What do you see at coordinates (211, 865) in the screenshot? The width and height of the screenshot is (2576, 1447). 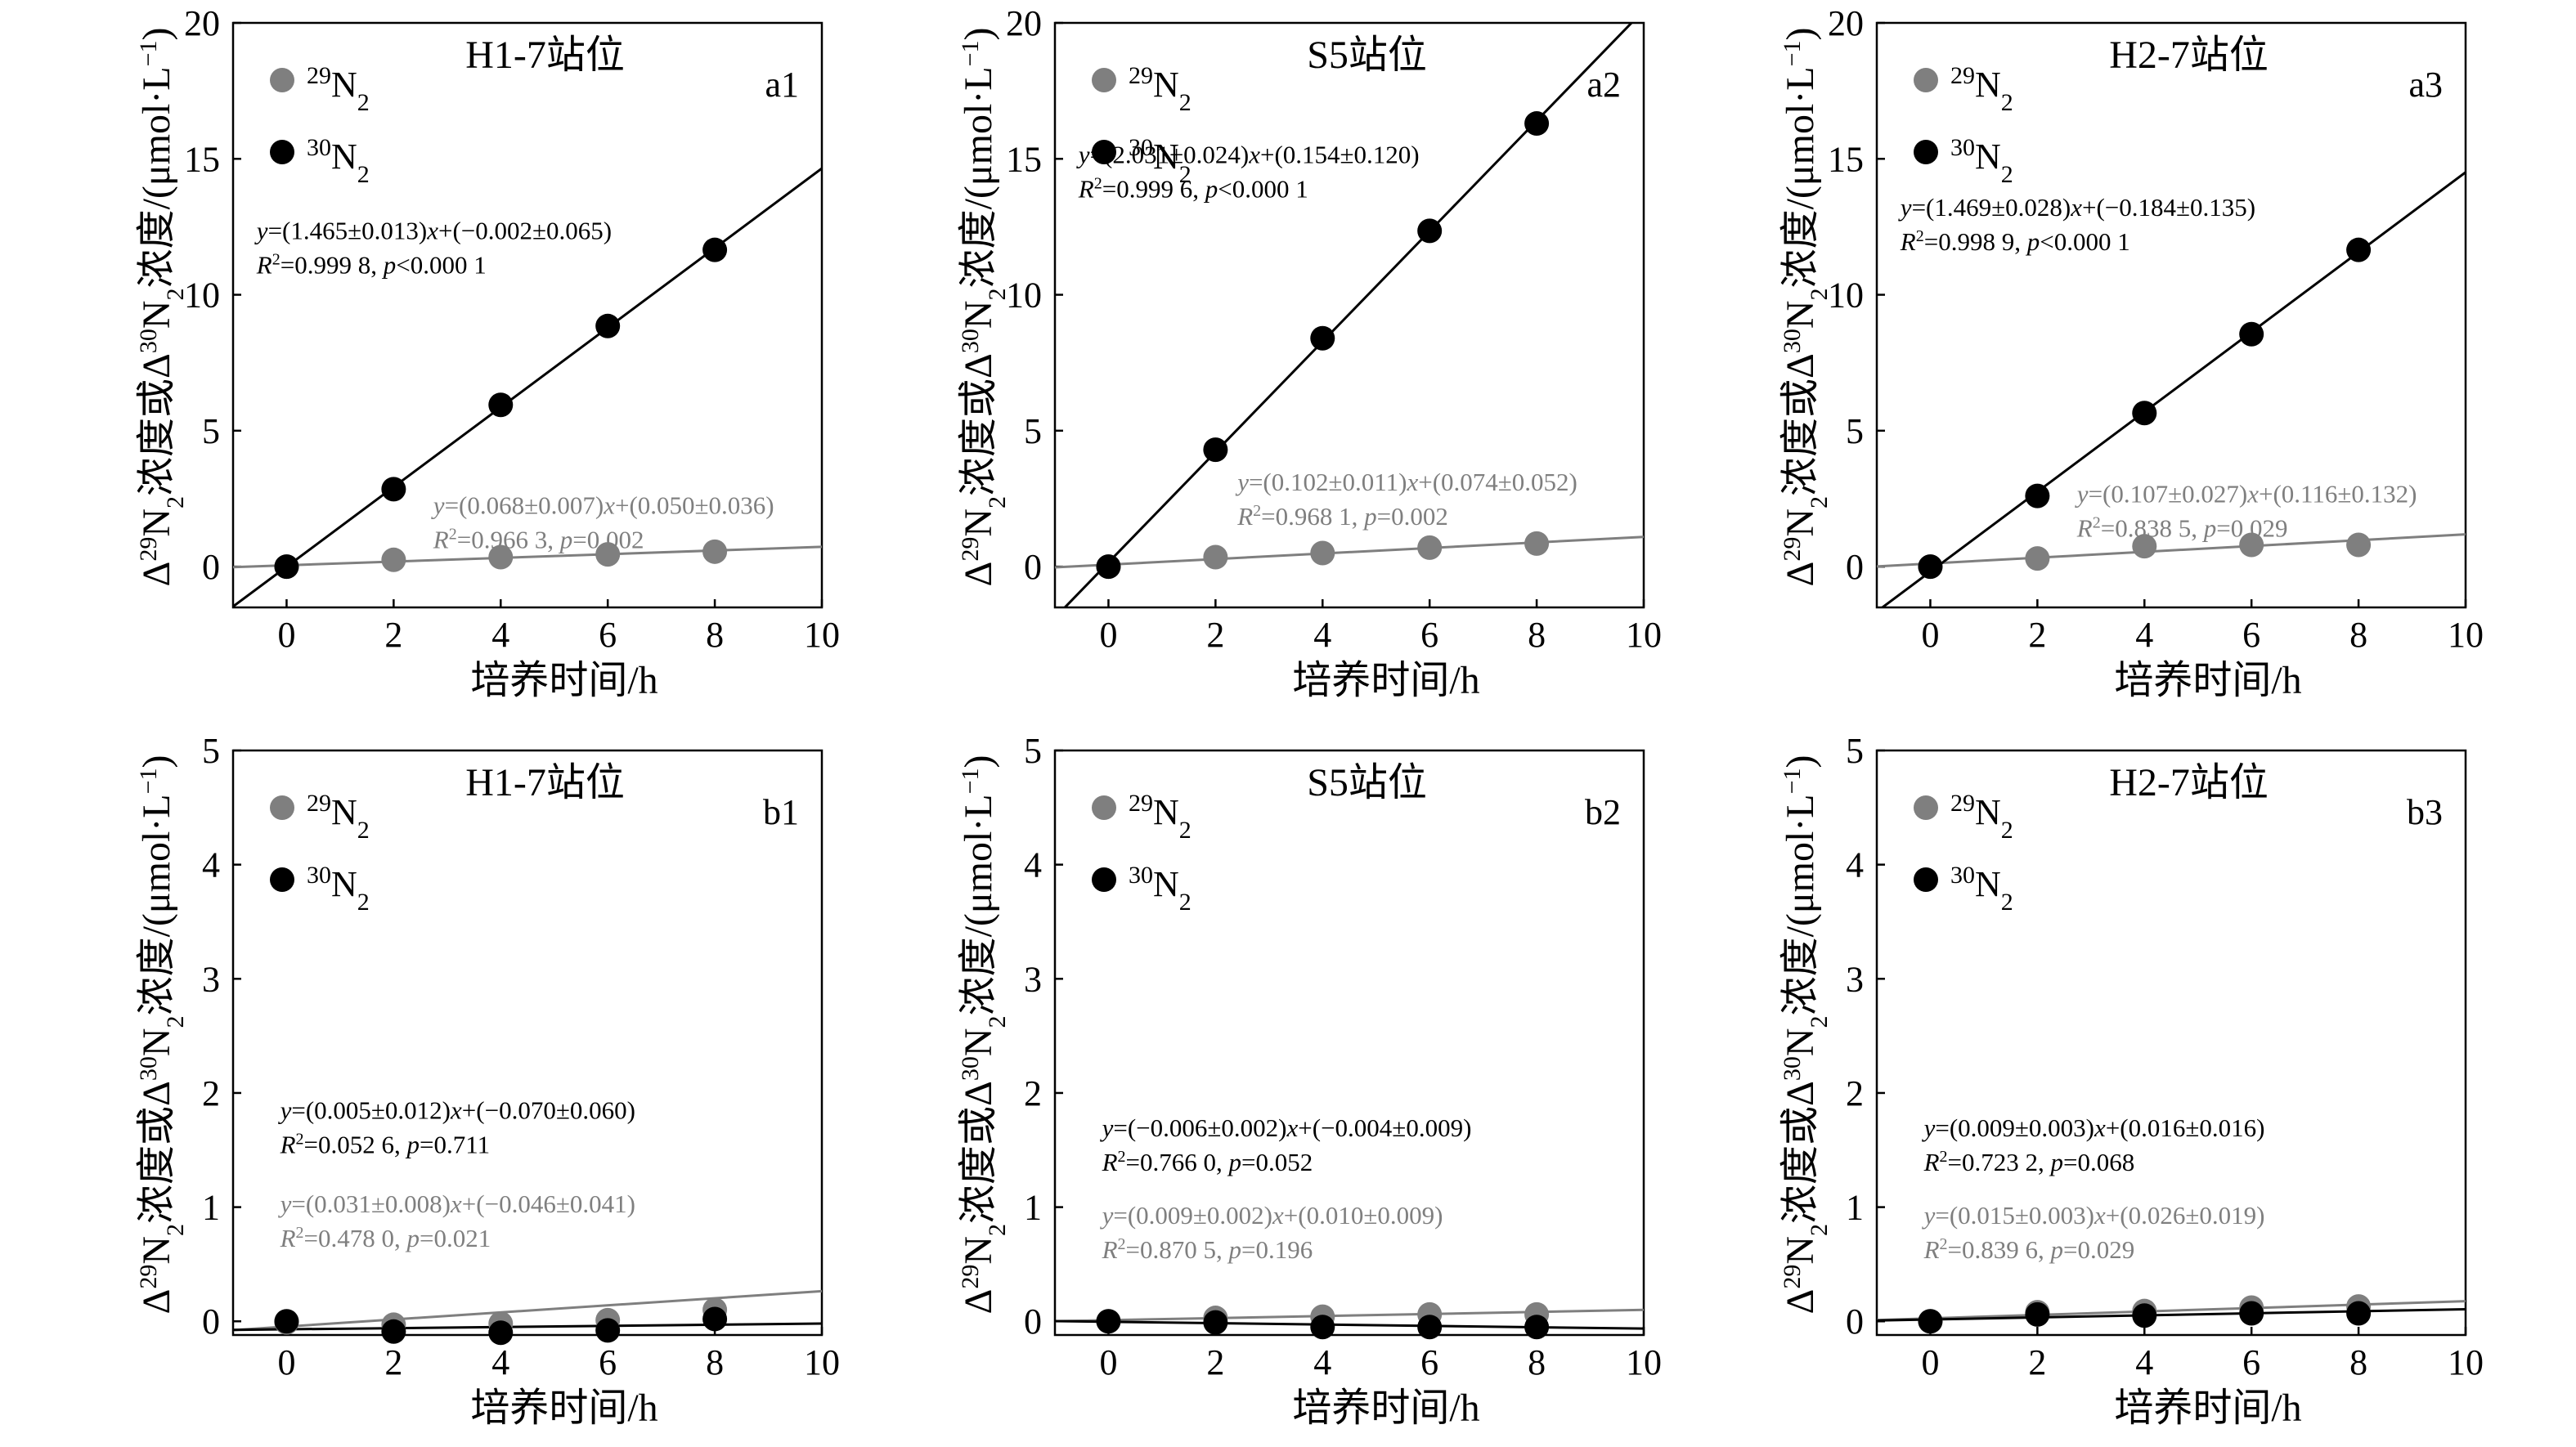 I see `y-tick-label: 4` at bounding box center [211, 865].